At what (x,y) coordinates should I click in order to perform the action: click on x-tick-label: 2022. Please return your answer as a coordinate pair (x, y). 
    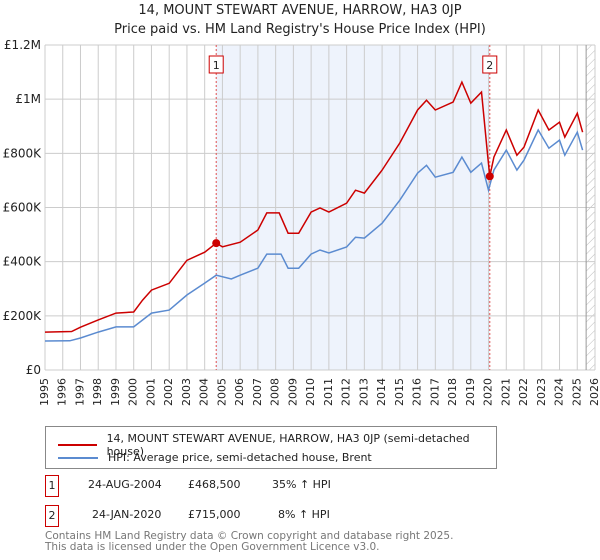
    Looking at the image, I should click on (523, 392).